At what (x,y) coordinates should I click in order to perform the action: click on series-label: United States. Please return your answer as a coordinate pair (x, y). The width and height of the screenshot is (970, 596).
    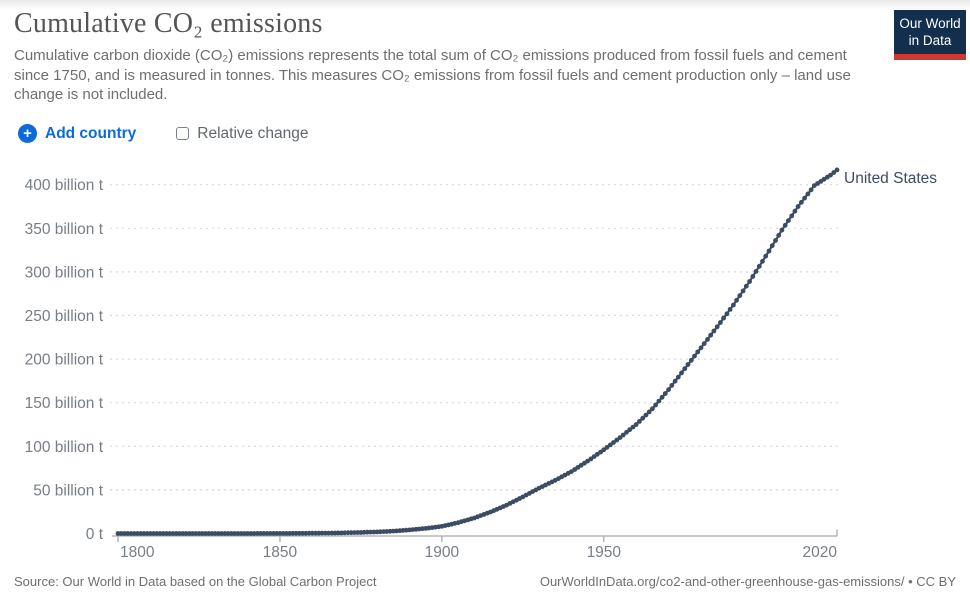
    Looking at the image, I should click on (890, 178).